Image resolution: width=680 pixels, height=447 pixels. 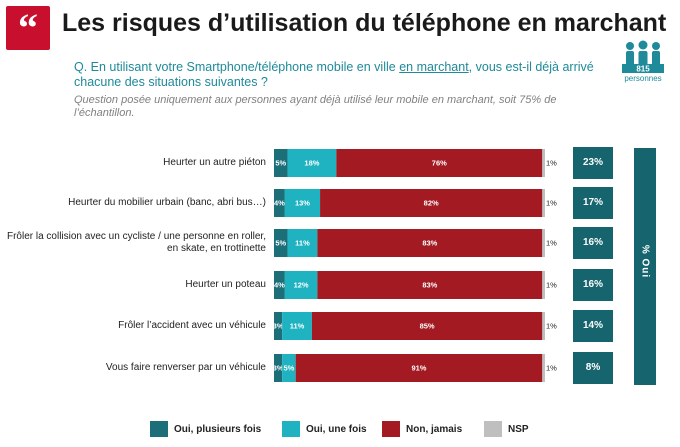 What do you see at coordinates (643, 69) in the screenshot?
I see `sample-number: 815` at bounding box center [643, 69].